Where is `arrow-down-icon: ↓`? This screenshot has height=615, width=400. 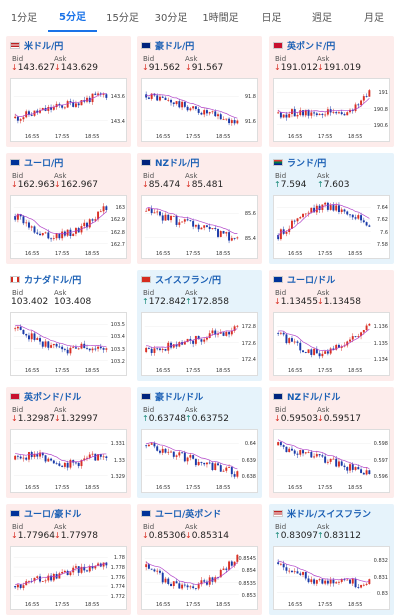
arrow-down-icon: ↓ is located at coordinates (145, 184).